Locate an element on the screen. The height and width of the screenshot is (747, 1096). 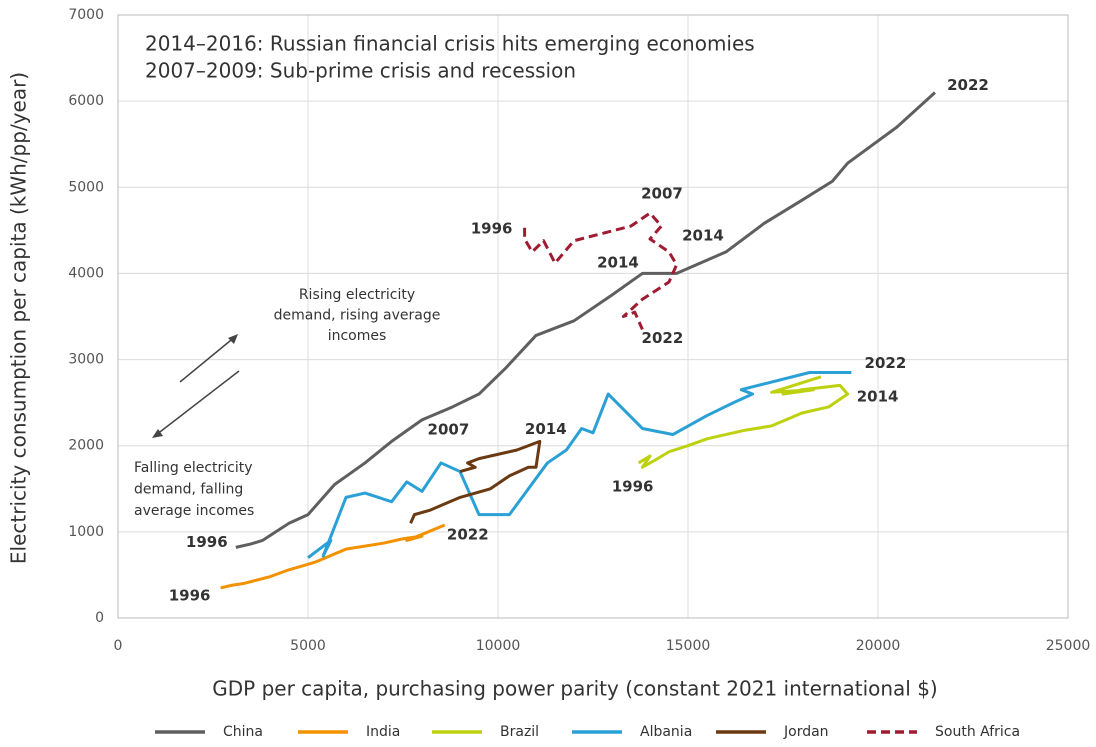
x-tick-label: 5000 is located at coordinates (308, 646).